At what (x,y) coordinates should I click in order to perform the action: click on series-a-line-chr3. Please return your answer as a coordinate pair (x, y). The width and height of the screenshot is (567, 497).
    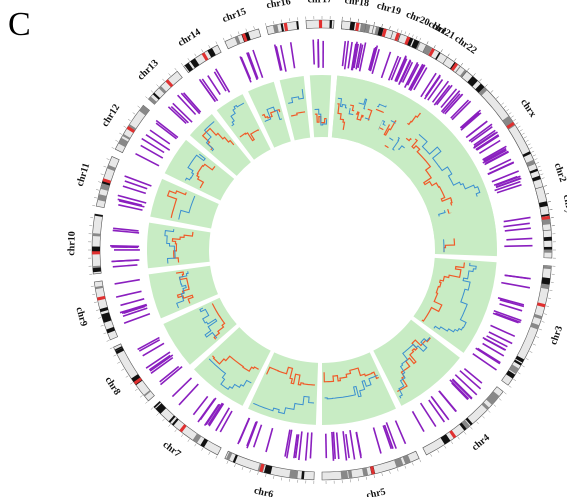
    Looking at the image, I should click on (443, 292).